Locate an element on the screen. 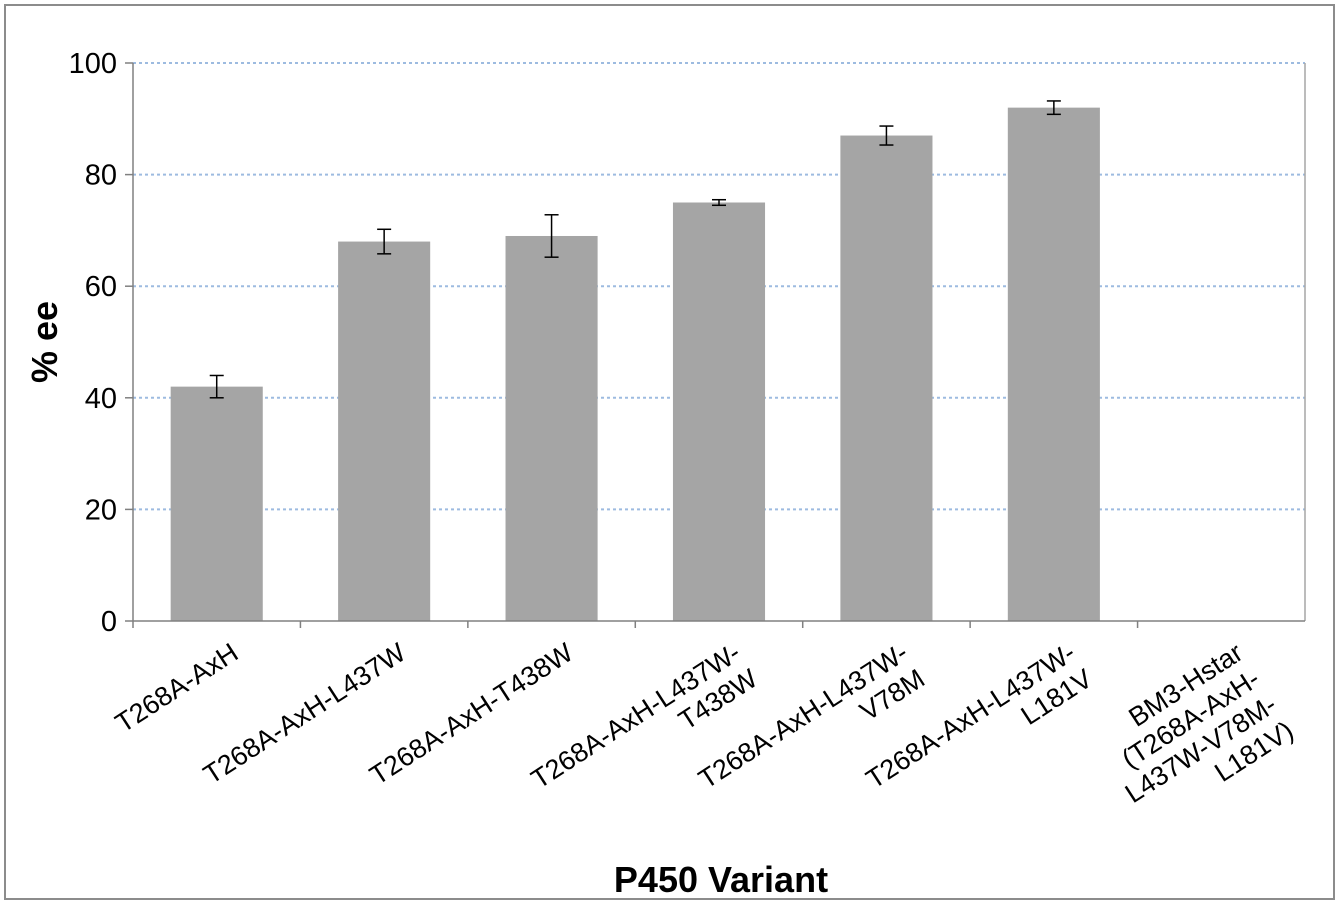 This screenshot has height=906, width=1341. y-tick-labels: 0 20 40 60 80 100 is located at coordinates (93, 343).